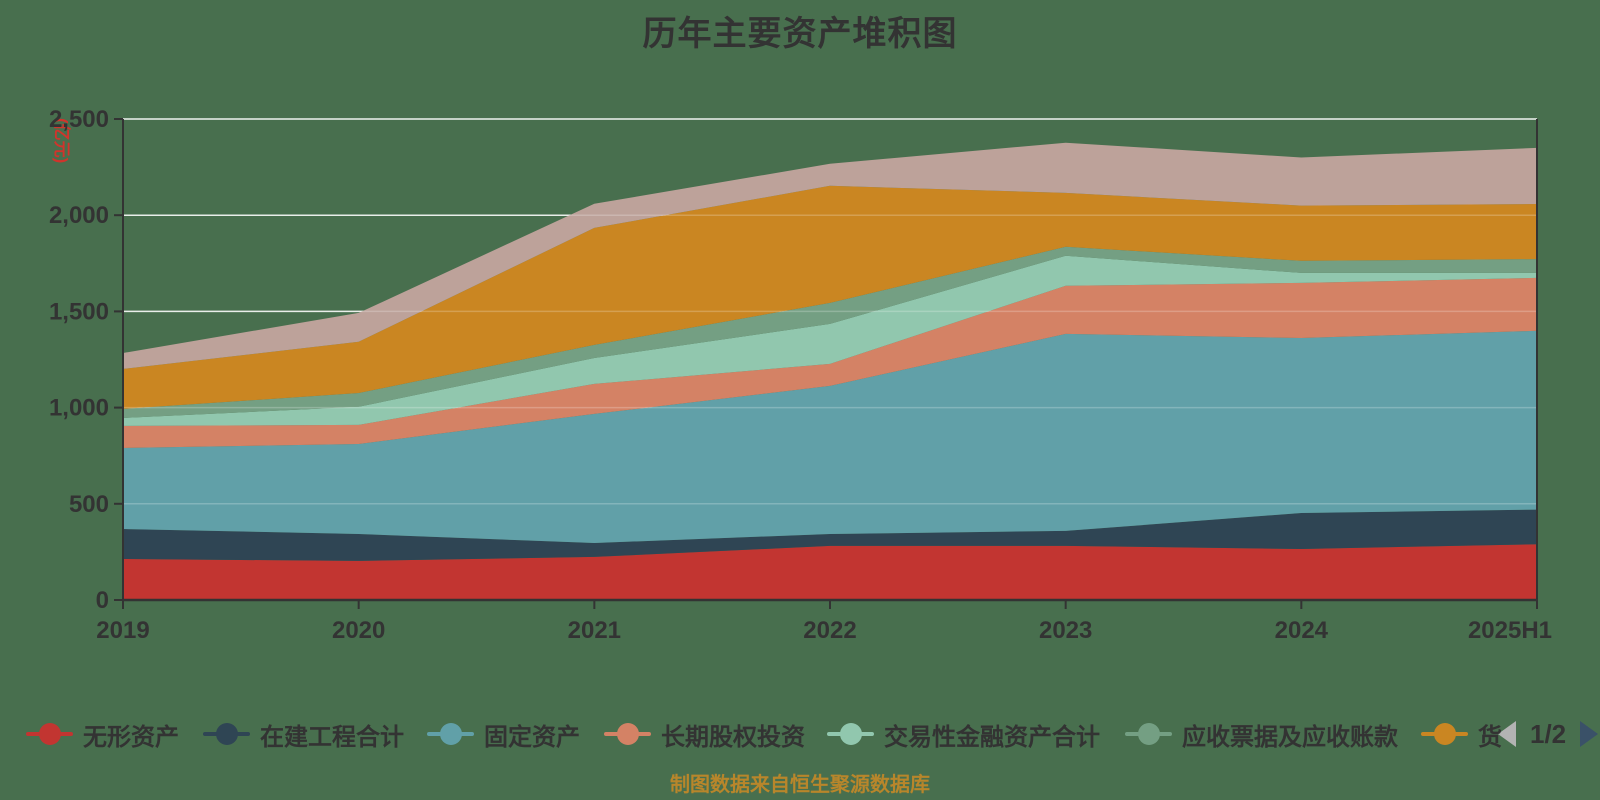  I want to click on legend-item-应收票据及应收账款: 应收票据及应收账款, so click(1261, 734).